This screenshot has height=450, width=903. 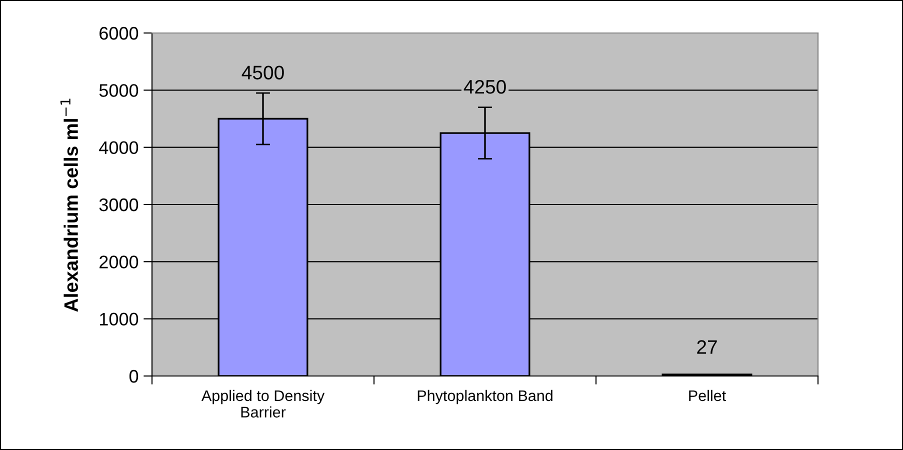 I want to click on y-tick-label: 5000, so click(x=118, y=90).